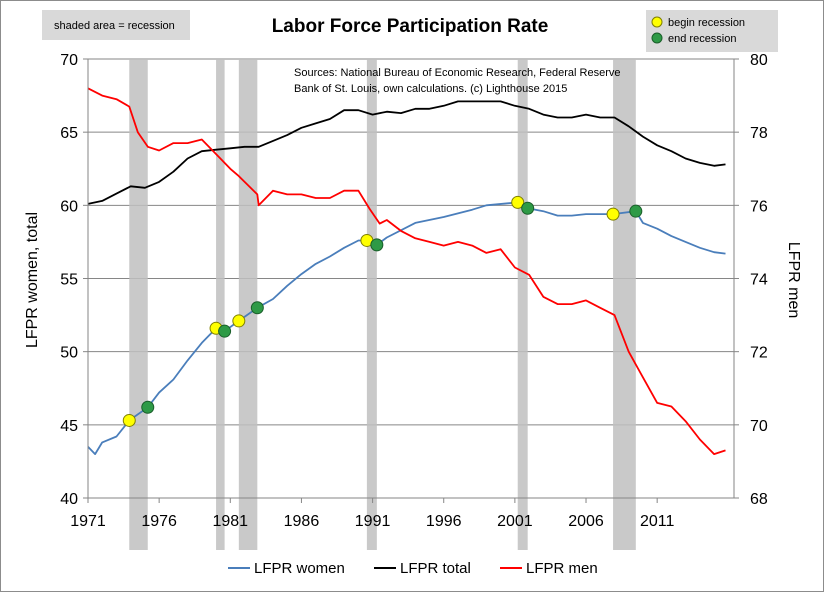  Describe the element at coordinates (69, 426) in the screenshot. I see `y-left-tick-label: 45` at that location.